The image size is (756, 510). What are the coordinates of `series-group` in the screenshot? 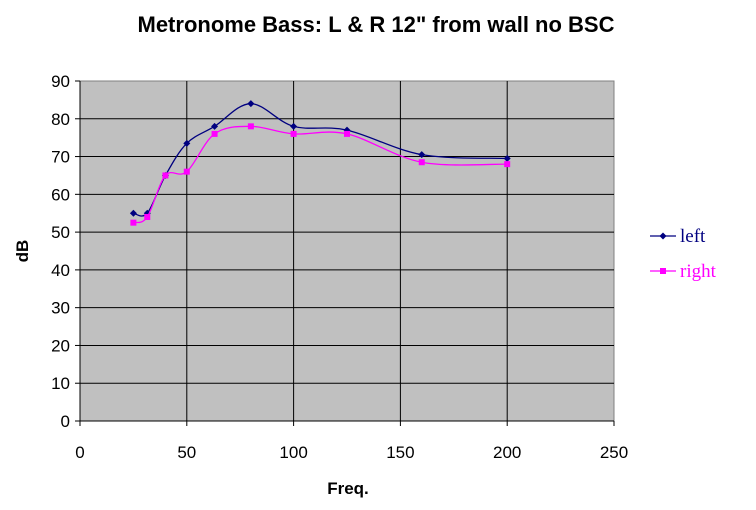 It's located at (320, 163).